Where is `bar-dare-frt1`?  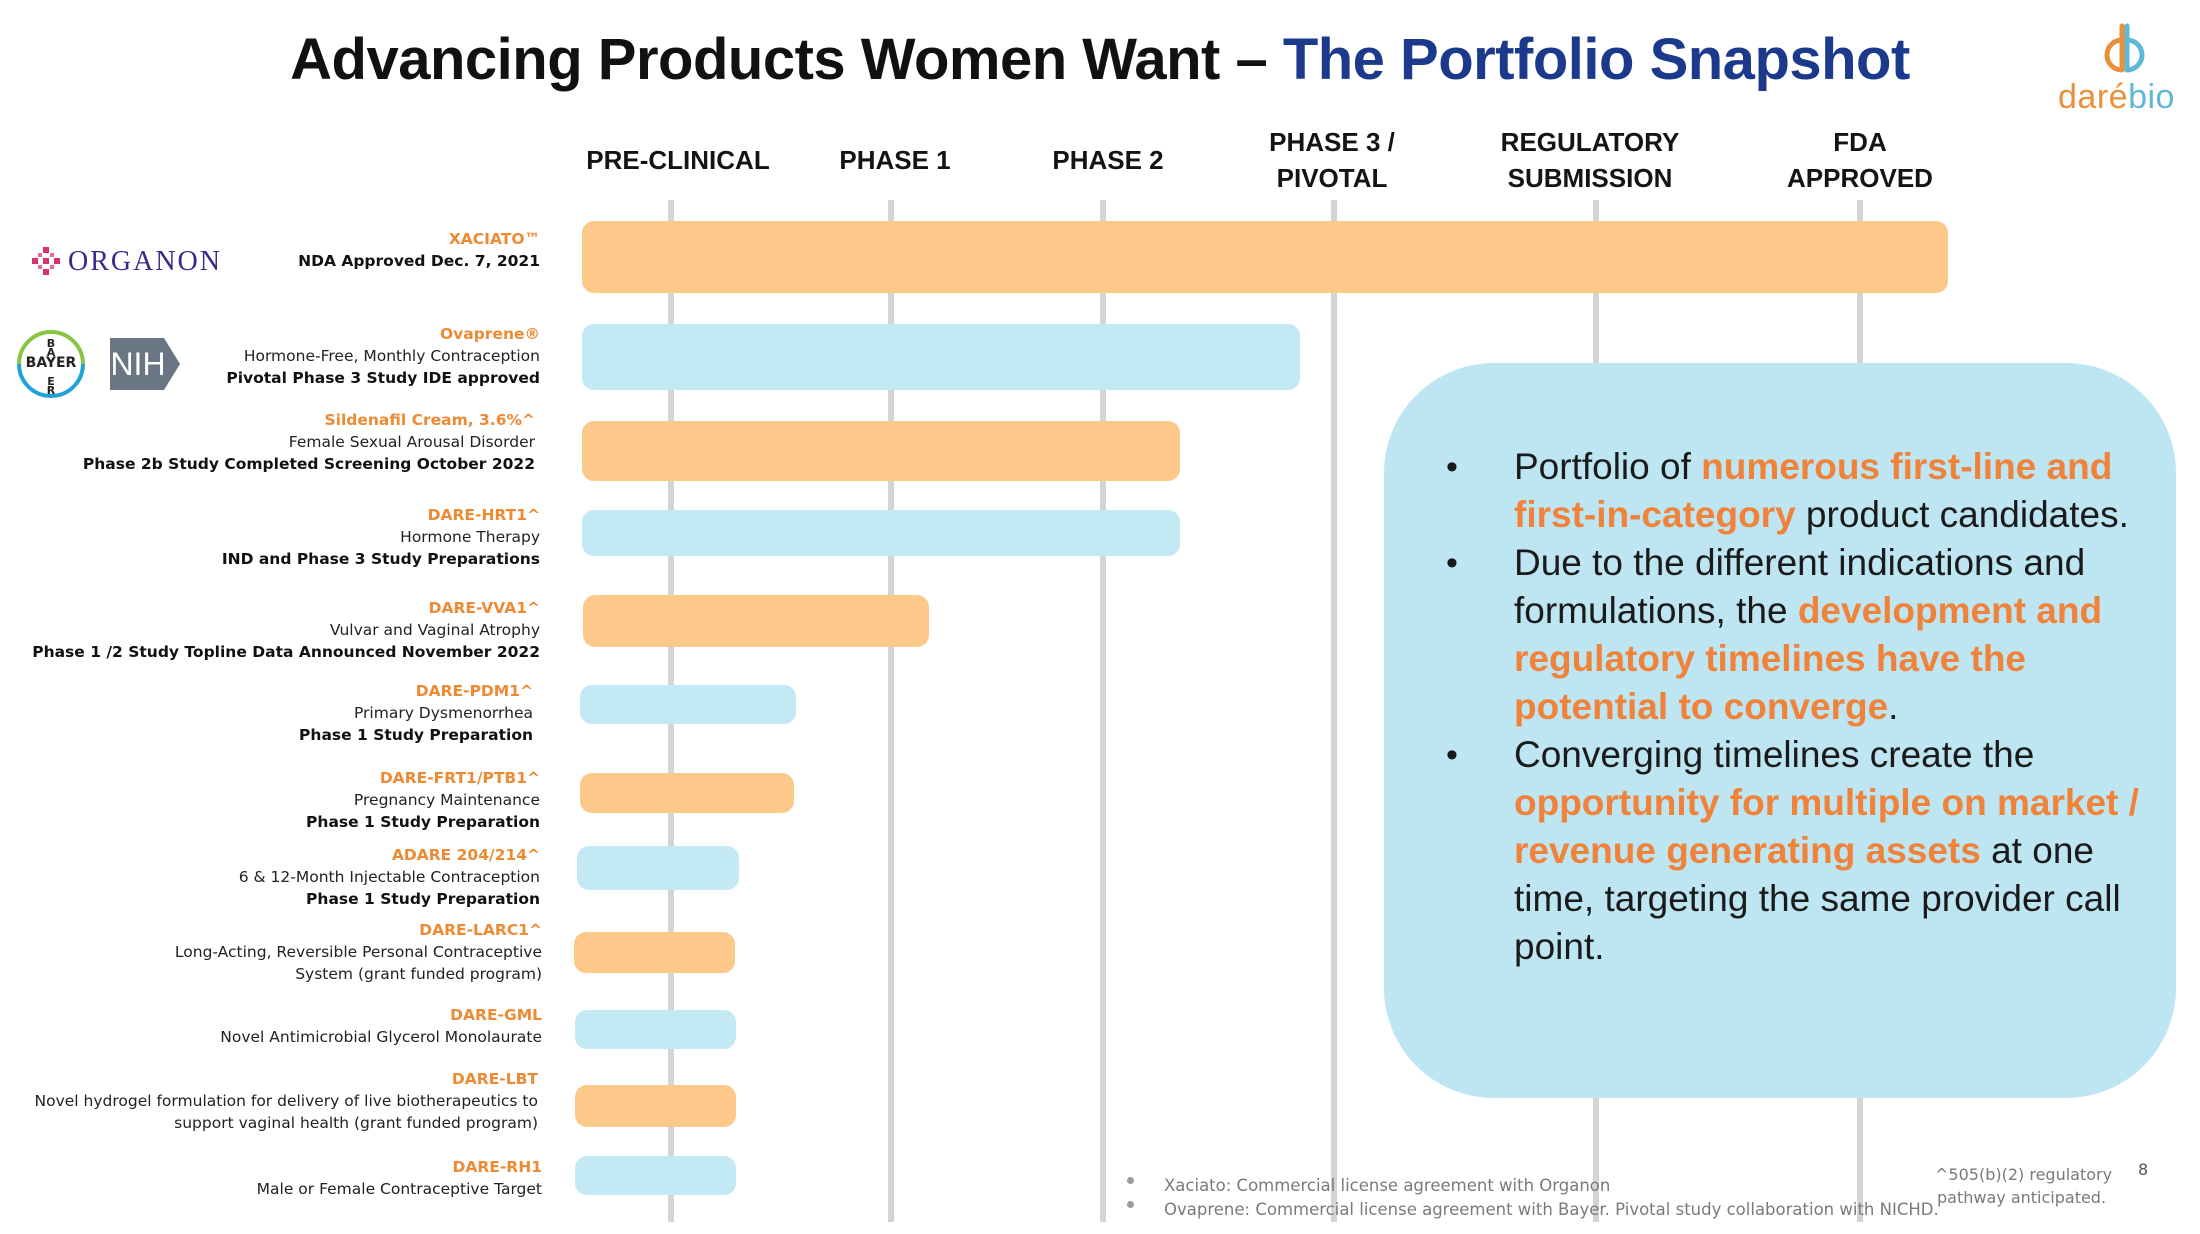 bar-dare-frt1 is located at coordinates (687, 793).